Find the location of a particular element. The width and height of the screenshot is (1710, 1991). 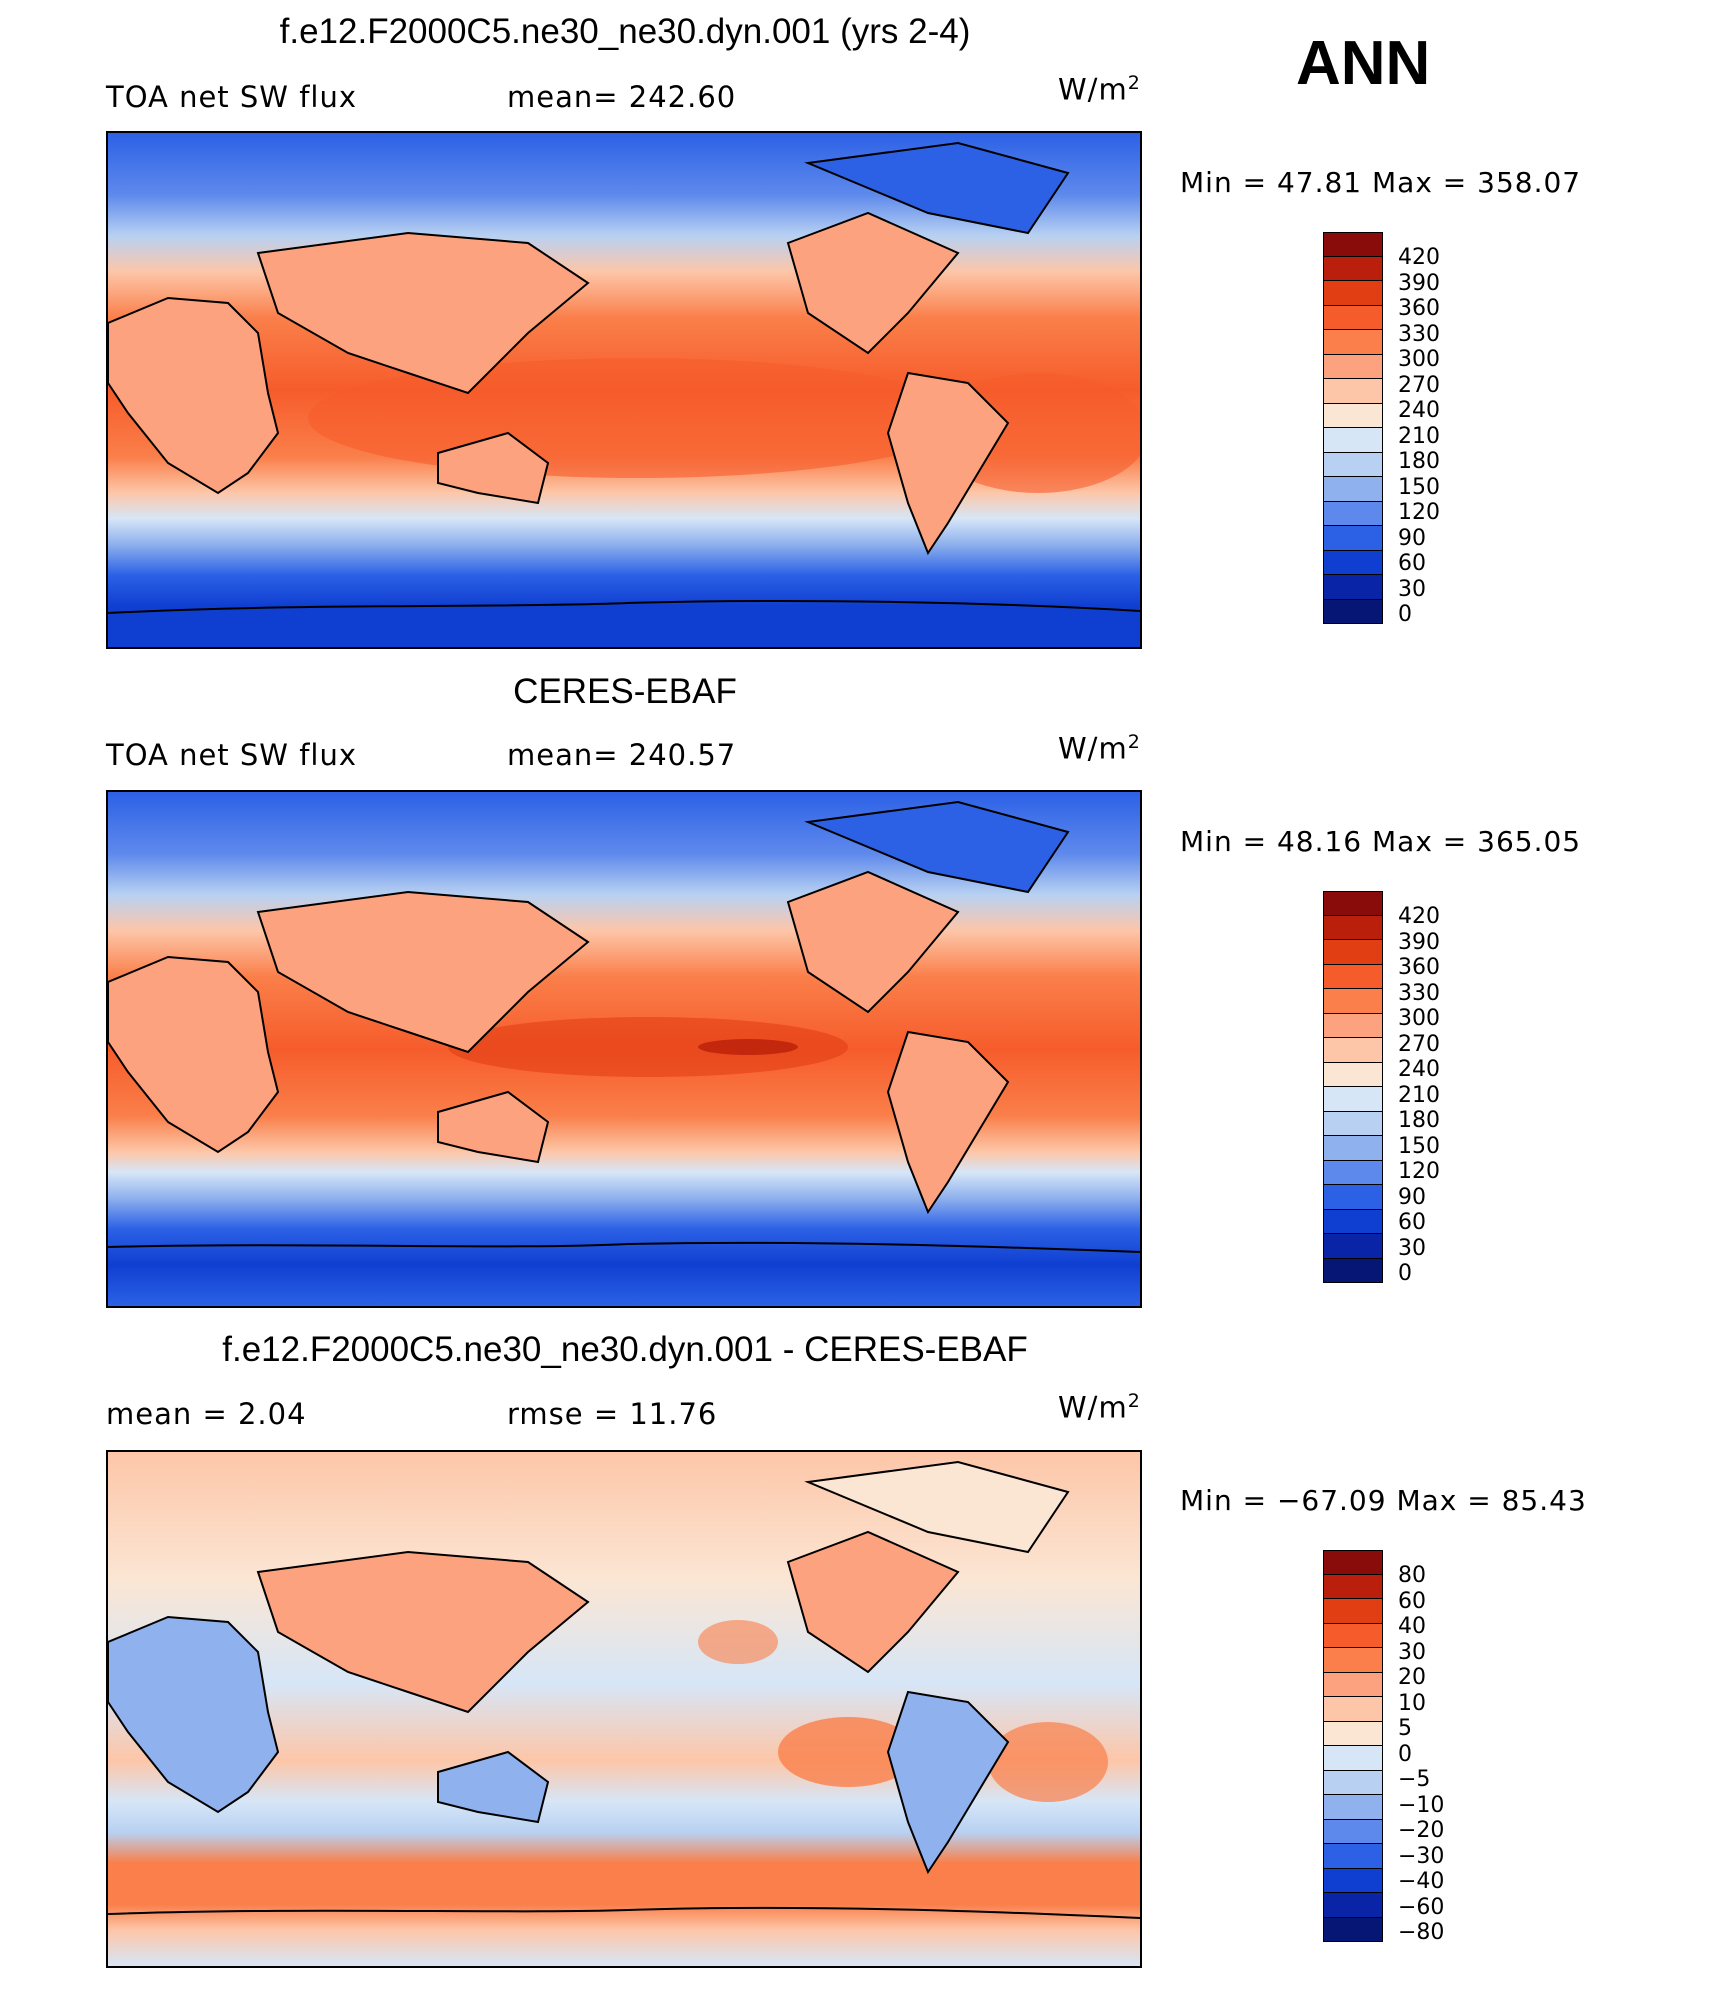

colorbar-tick-label: −80 is located at coordinates (1421, 1932).